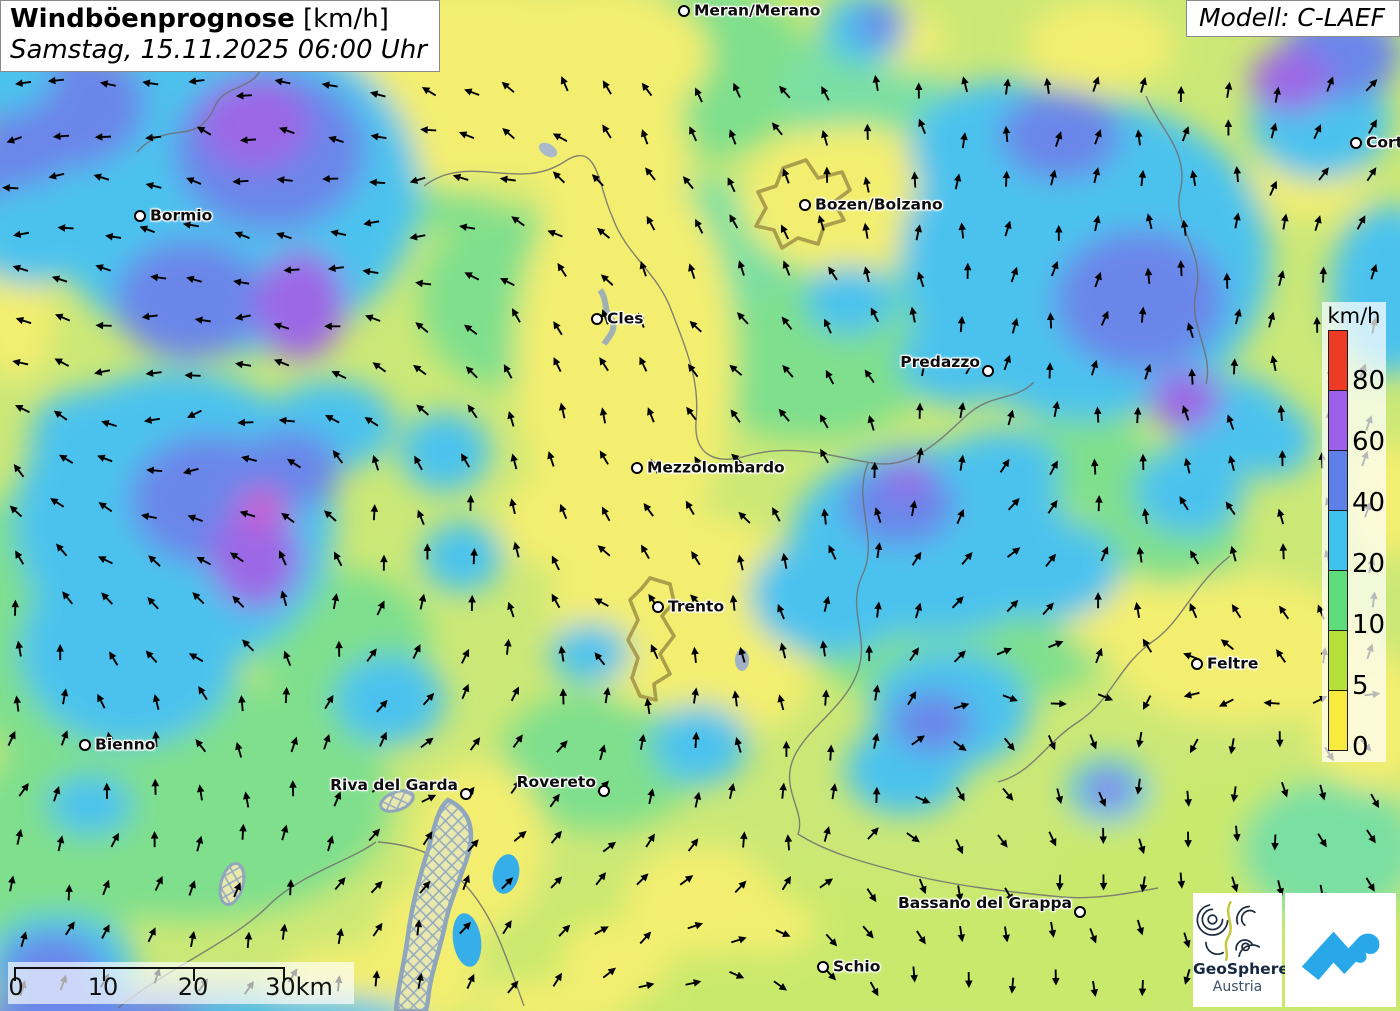  I want to click on city-boundaries, so click(739, 430).